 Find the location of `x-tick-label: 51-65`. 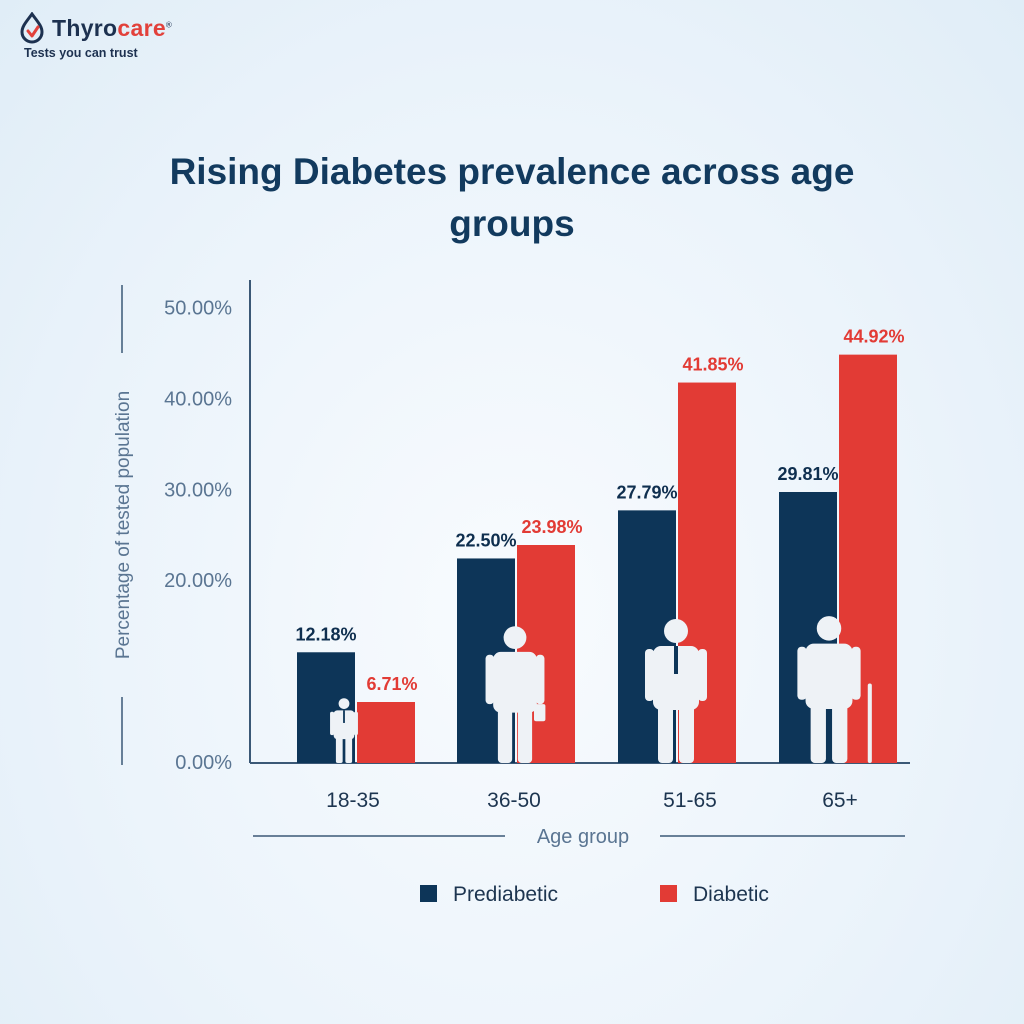

x-tick-label: 51-65 is located at coordinates (690, 800).